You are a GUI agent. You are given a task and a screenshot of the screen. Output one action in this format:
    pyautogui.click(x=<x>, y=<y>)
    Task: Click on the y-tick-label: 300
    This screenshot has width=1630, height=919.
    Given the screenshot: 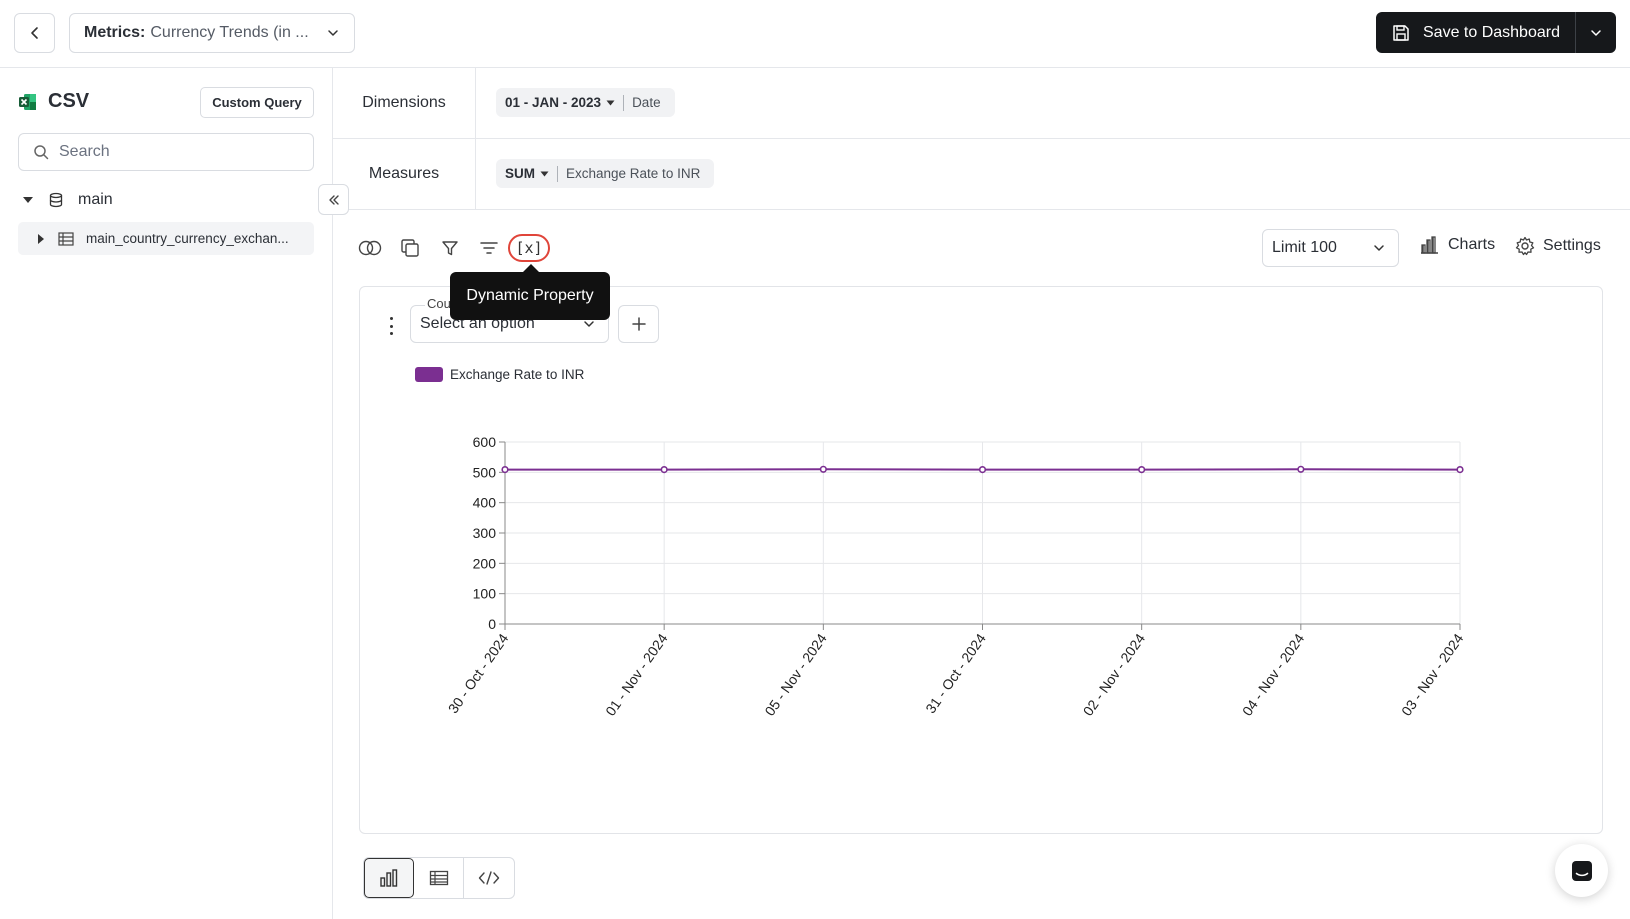 What is the action you would take?
    pyautogui.click(x=485, y=533)
    